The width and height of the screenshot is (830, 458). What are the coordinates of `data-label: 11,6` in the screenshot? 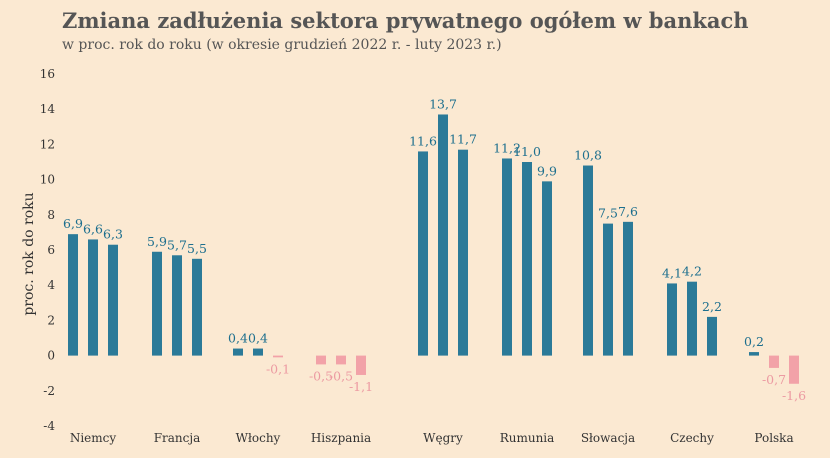 It's located at (423, 140).